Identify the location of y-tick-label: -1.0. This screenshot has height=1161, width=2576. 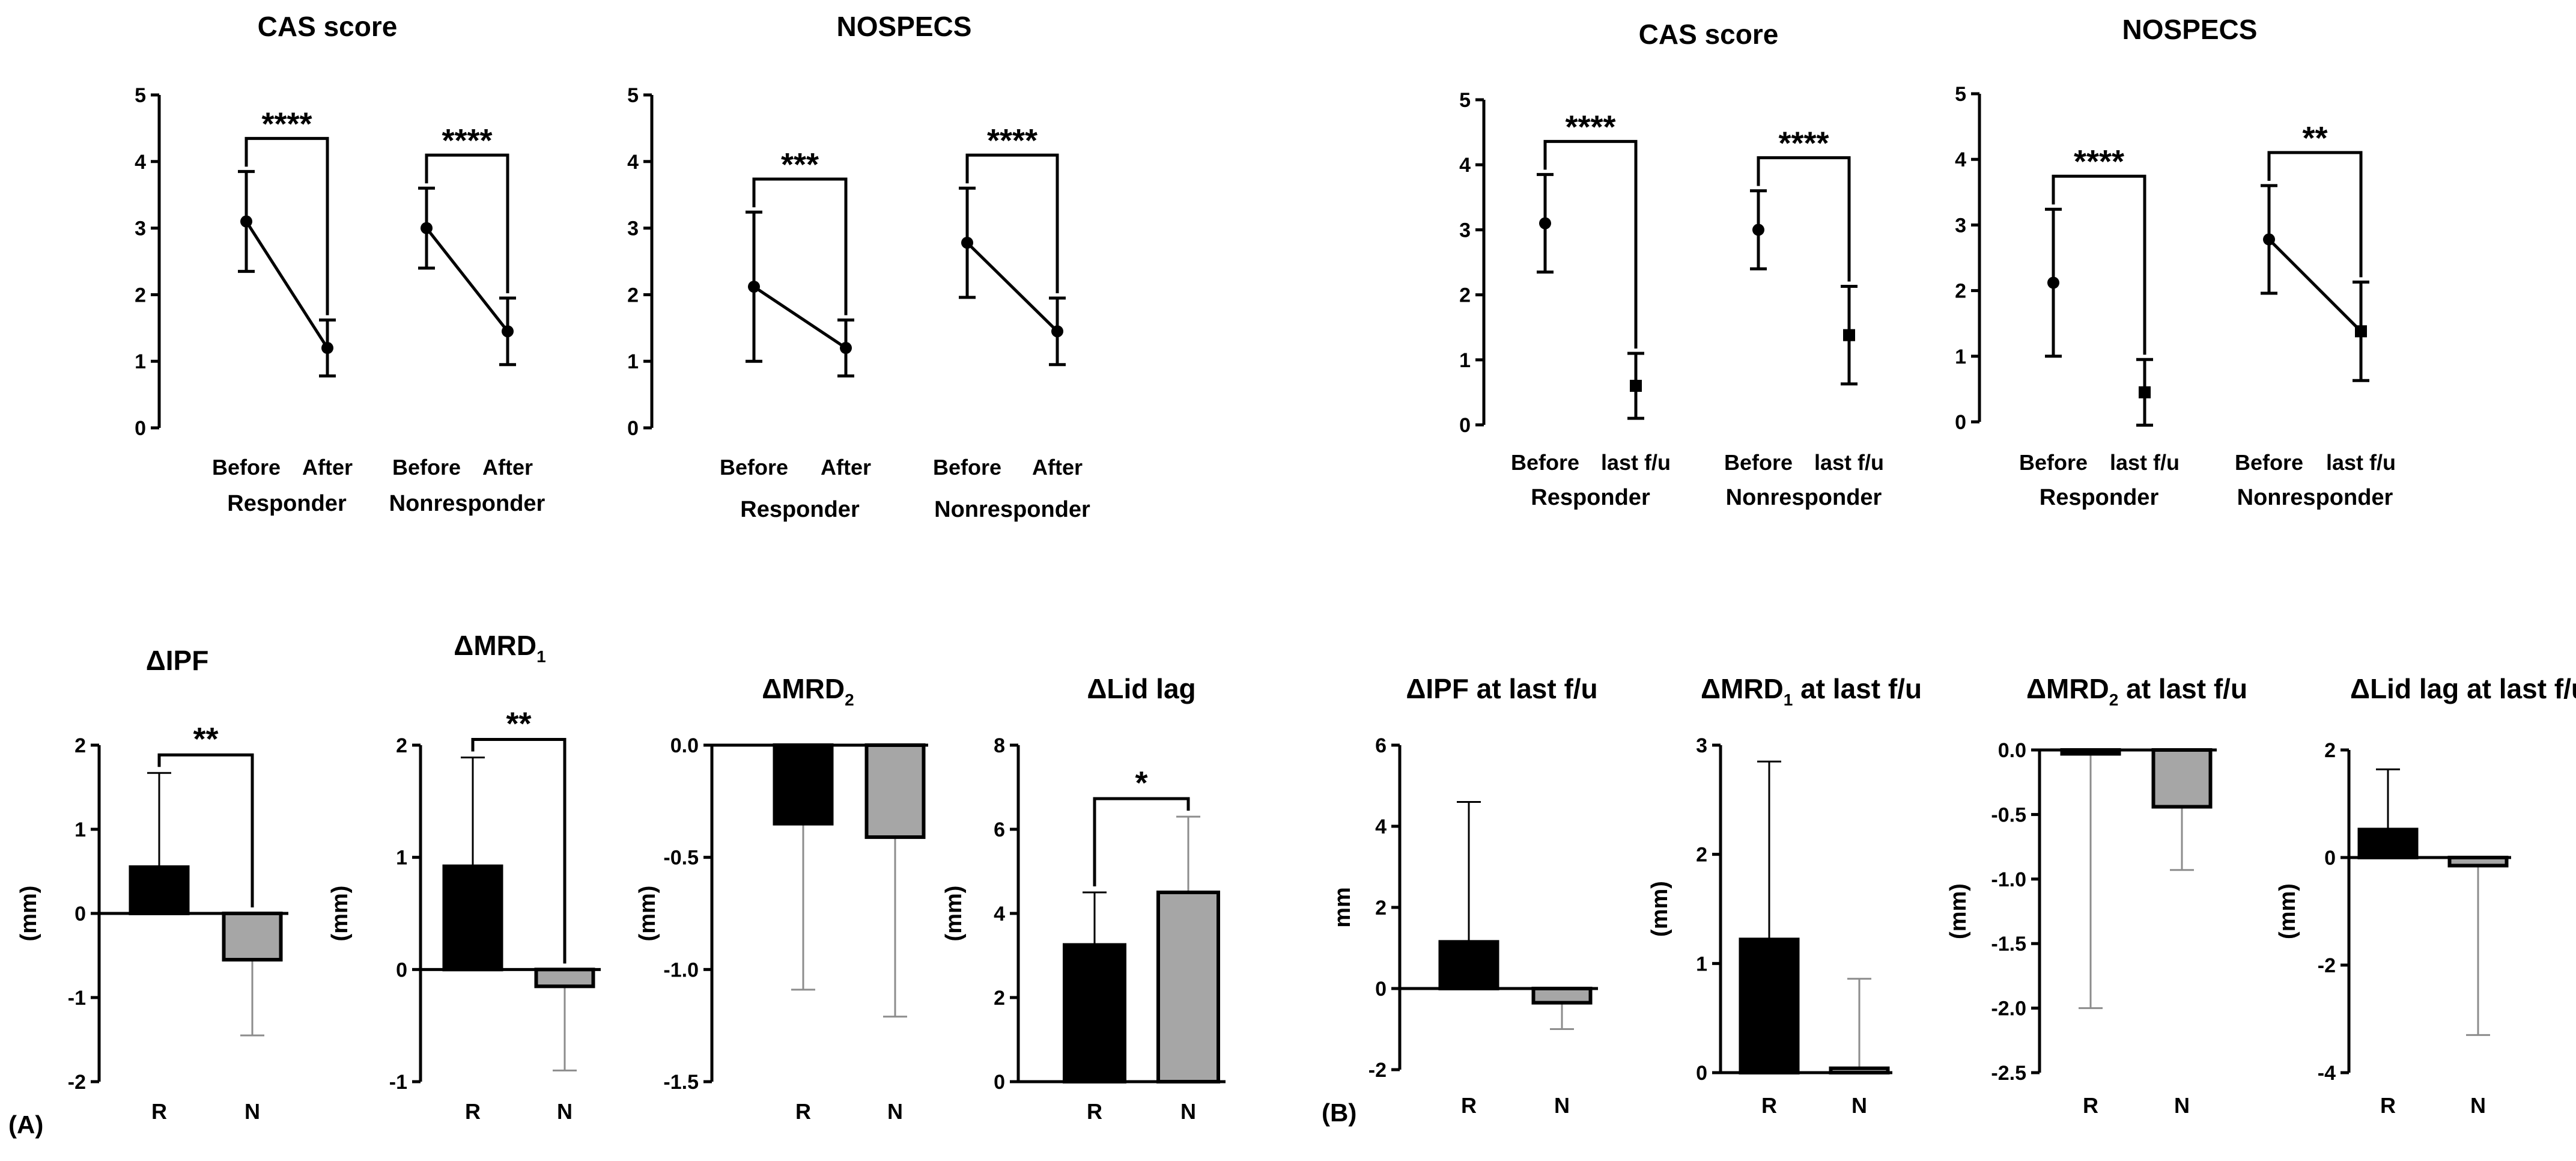
(2009, 880).